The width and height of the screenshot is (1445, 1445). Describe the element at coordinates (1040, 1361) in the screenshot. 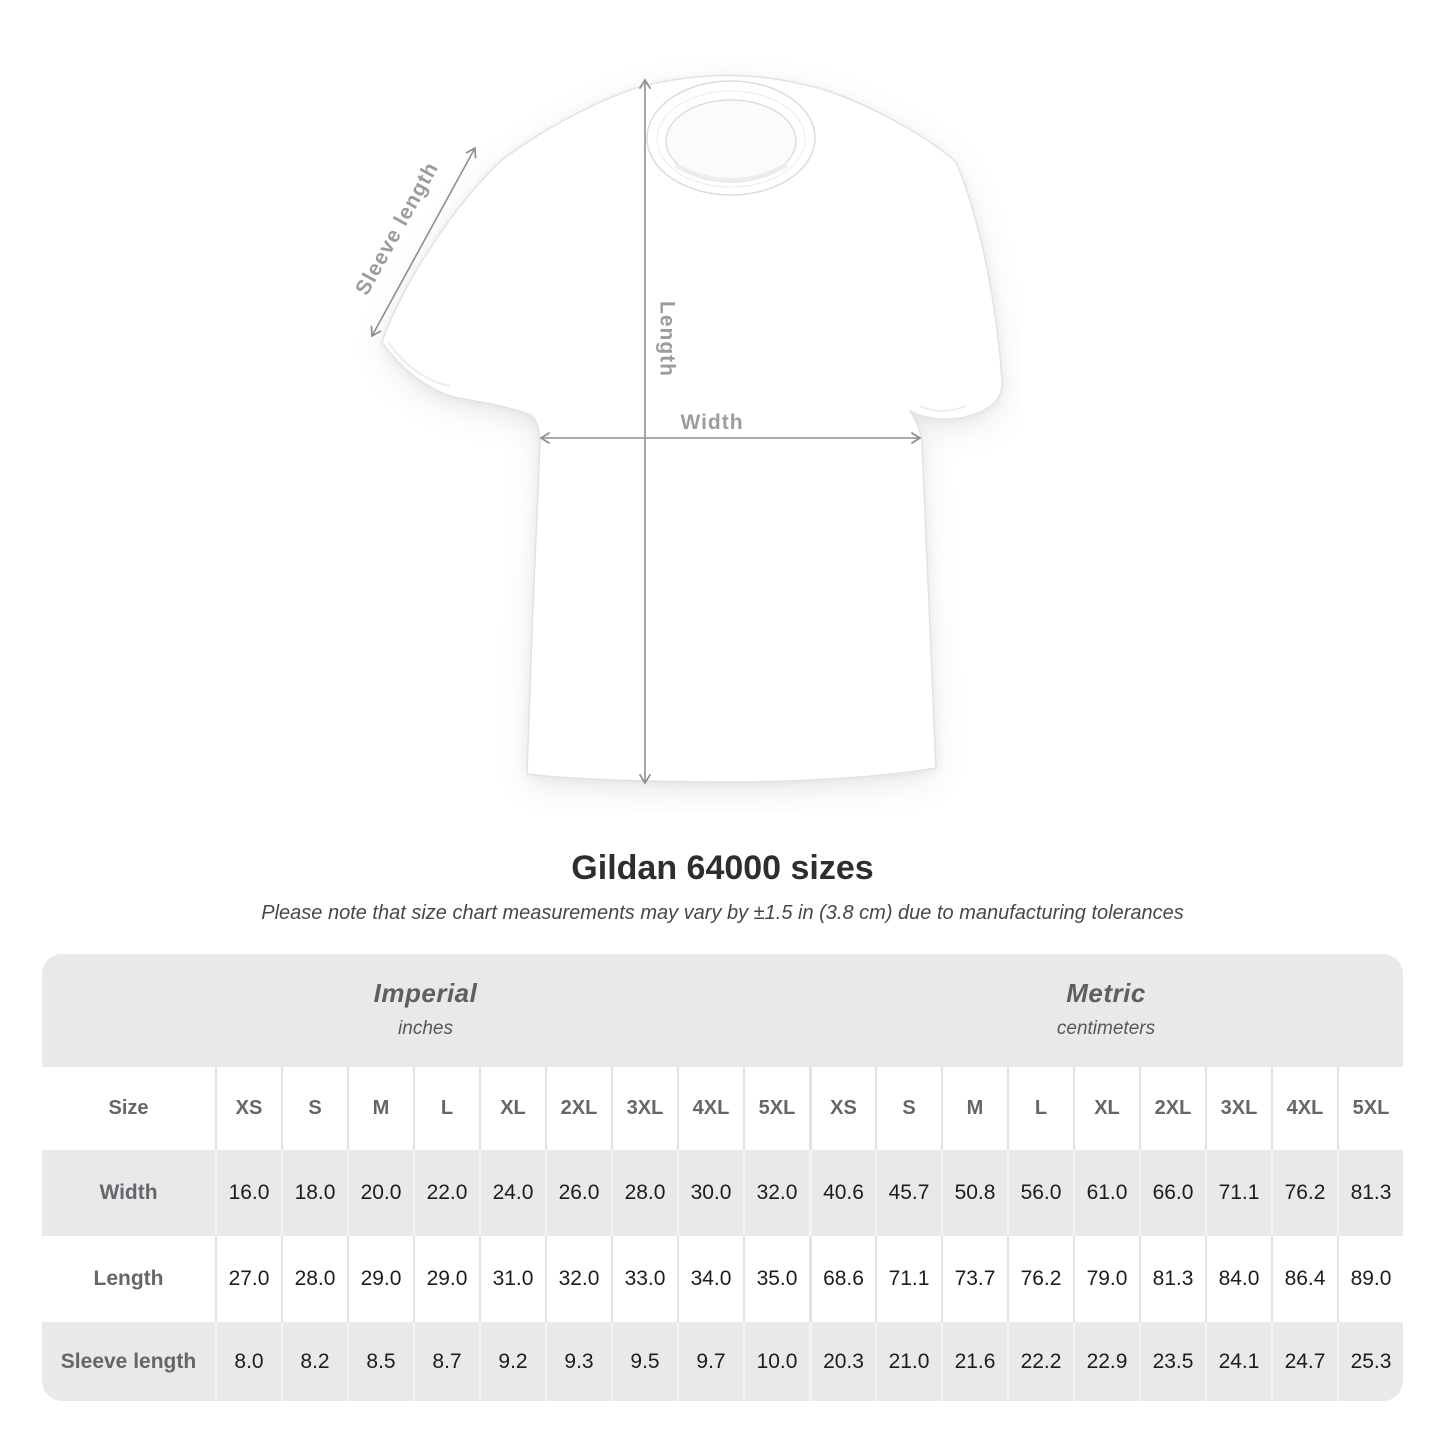

I see `size-value-cell: 22.2` at that location.